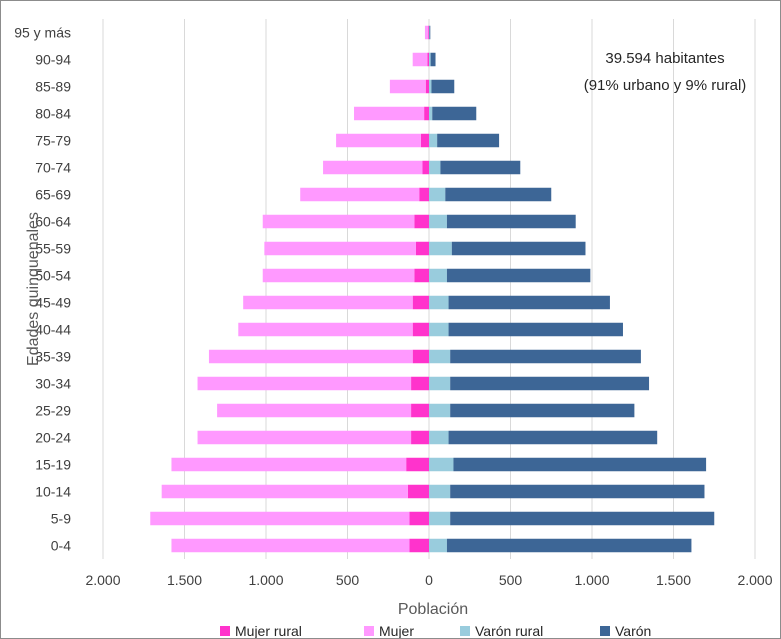  Describe the element at coordinates (369, 631) in the screenshot. I see `legend-swatch-mujer` at that location.